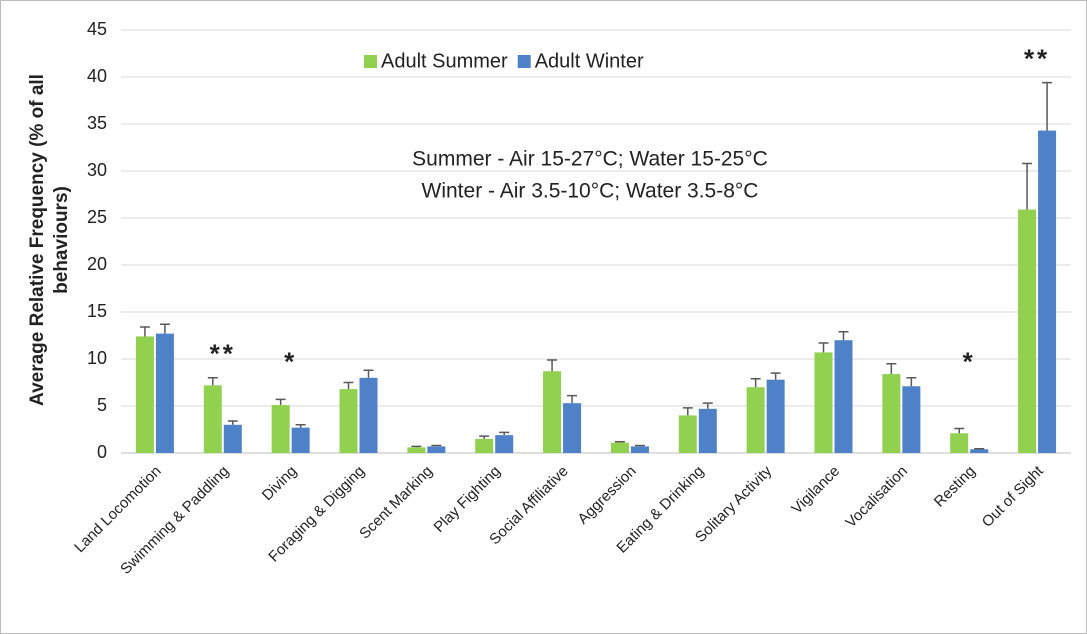 This screenshot has width=1087, height=634. I want to click on y-tick-label: 0, so click(102, 452).